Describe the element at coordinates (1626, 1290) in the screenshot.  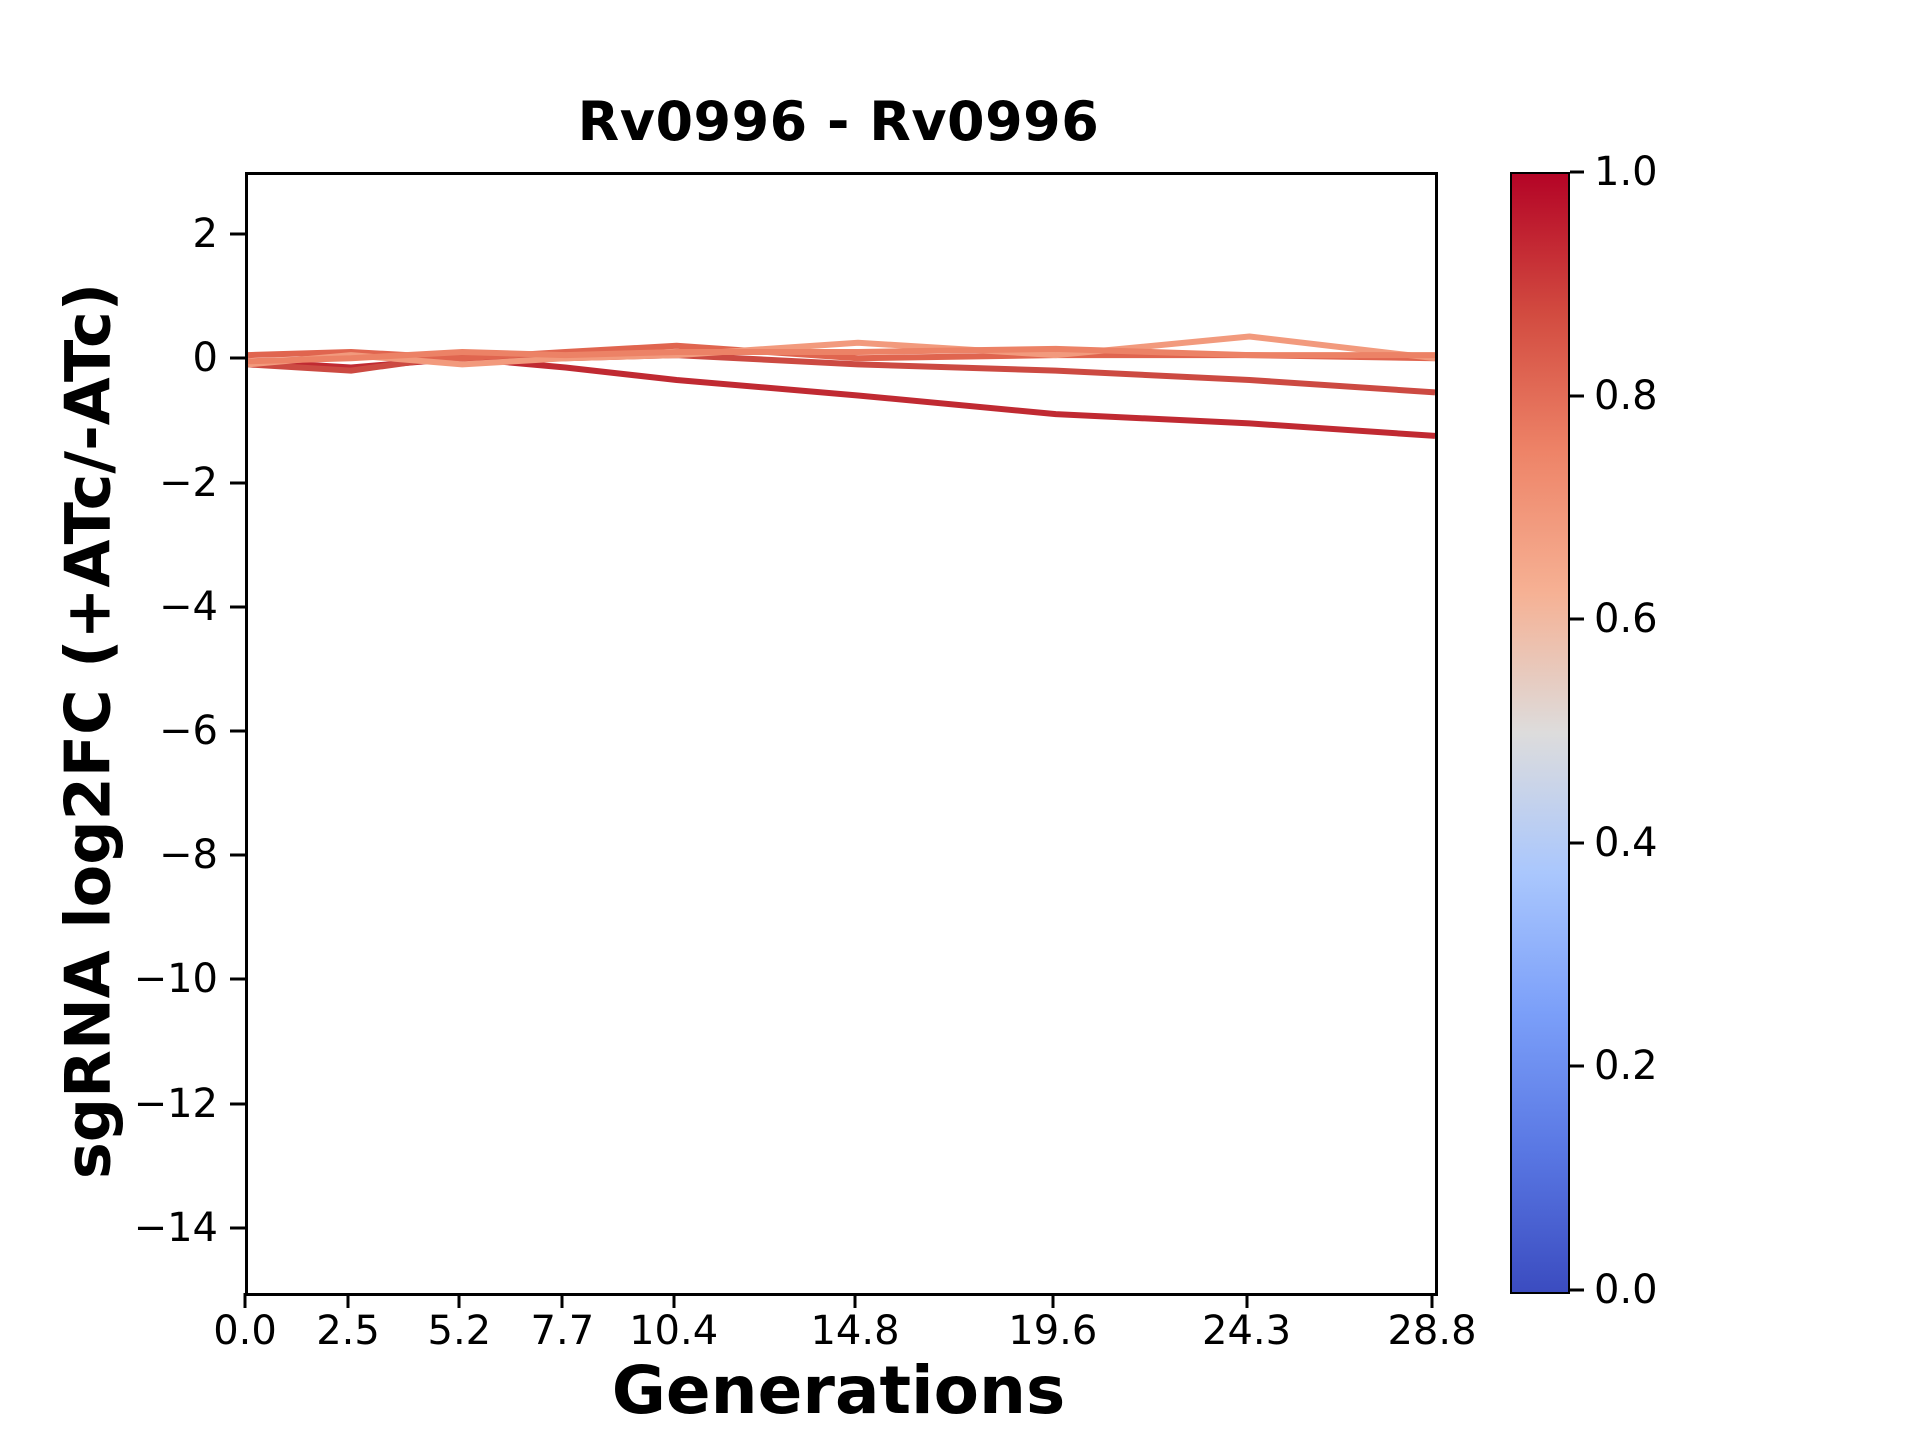
I see `colorbar-tick-label: 0.0` at that location.